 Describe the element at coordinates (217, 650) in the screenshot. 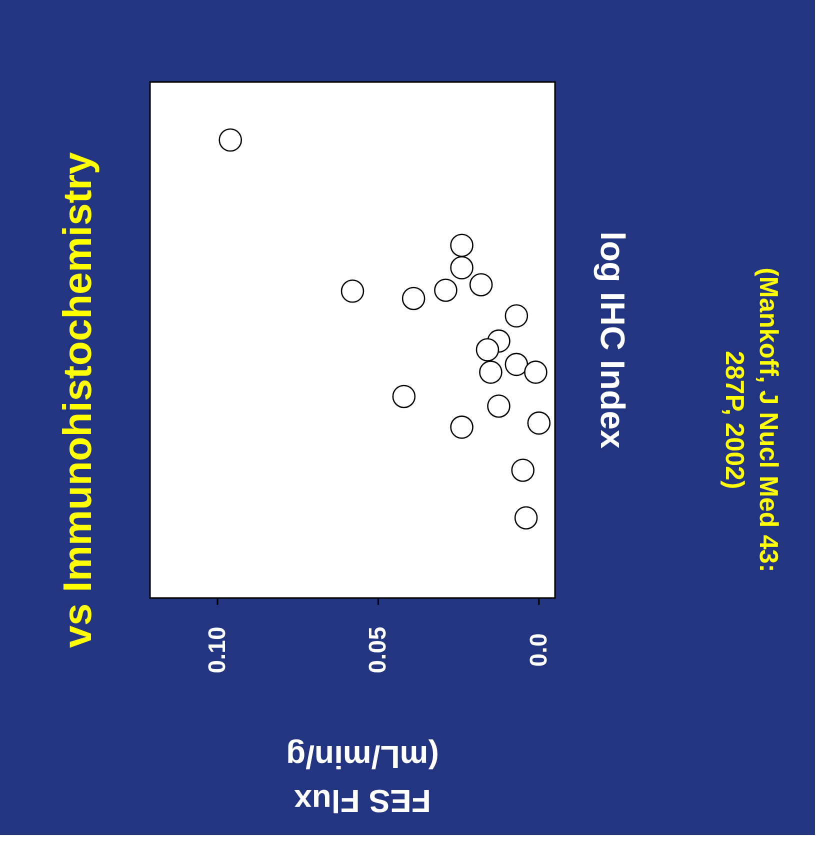

I see `x-tick-label: 0.10` at that location.